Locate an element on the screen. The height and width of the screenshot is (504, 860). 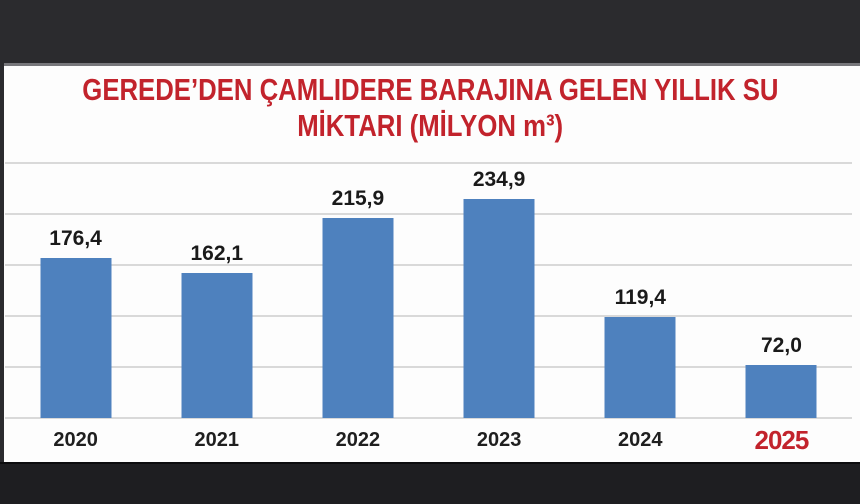
bar-column-2022: 215,9 is located at coordinates (357, 290).